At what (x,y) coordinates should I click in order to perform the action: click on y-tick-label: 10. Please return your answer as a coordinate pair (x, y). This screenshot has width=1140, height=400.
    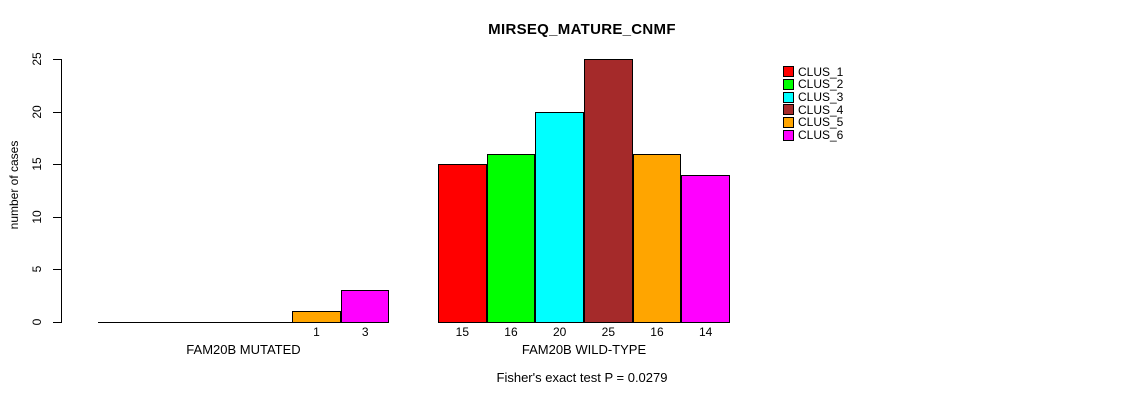
    Looking at the image, I should click on (37, 217).